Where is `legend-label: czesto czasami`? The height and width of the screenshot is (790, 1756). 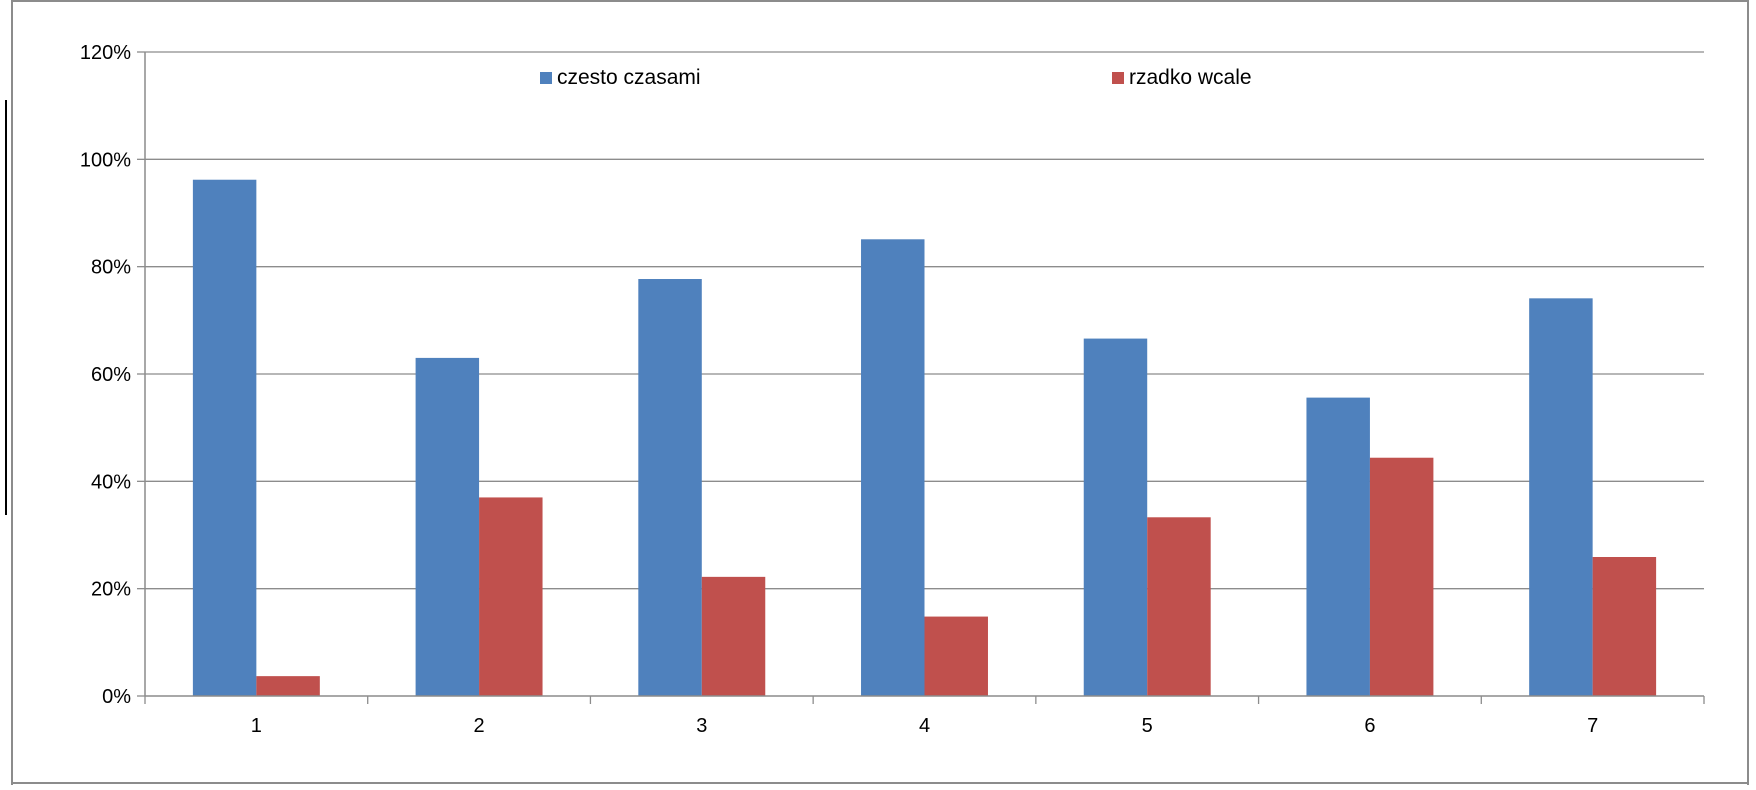 legend-label: czesto czasami is located at coordinates (629, 77).